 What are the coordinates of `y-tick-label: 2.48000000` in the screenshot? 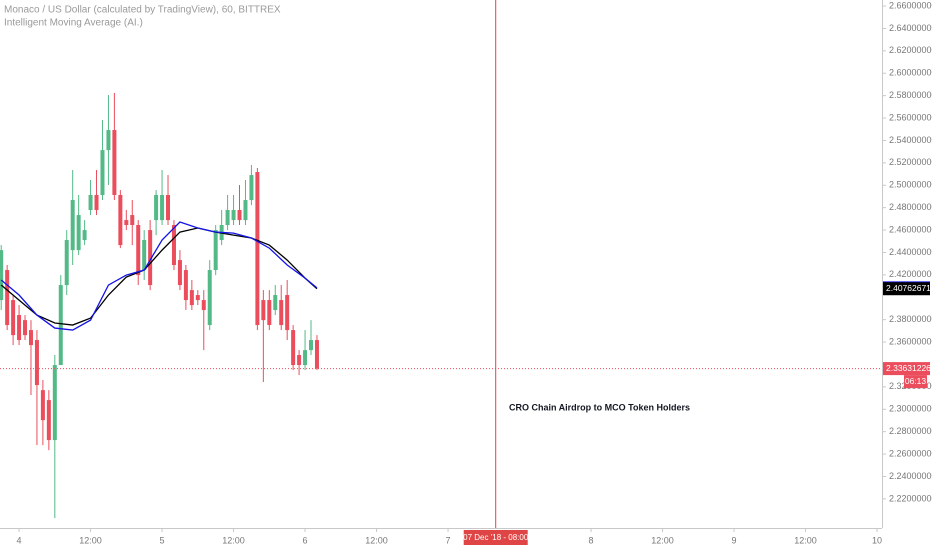 It's located at (910, 207).